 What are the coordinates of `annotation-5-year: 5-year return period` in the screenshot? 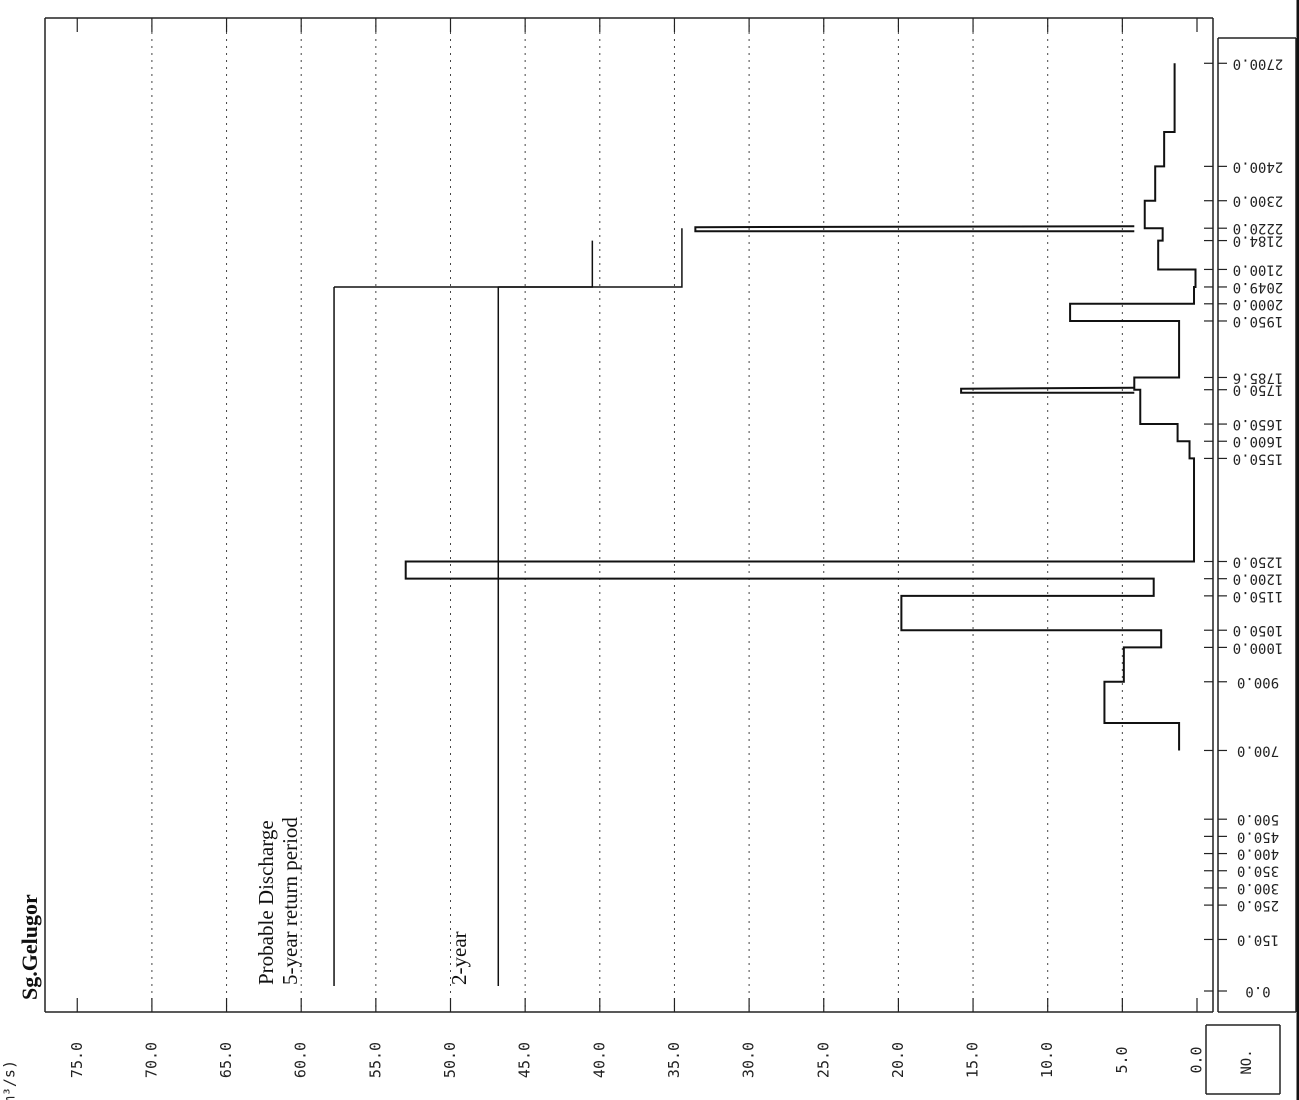 It's located at (290, 901).